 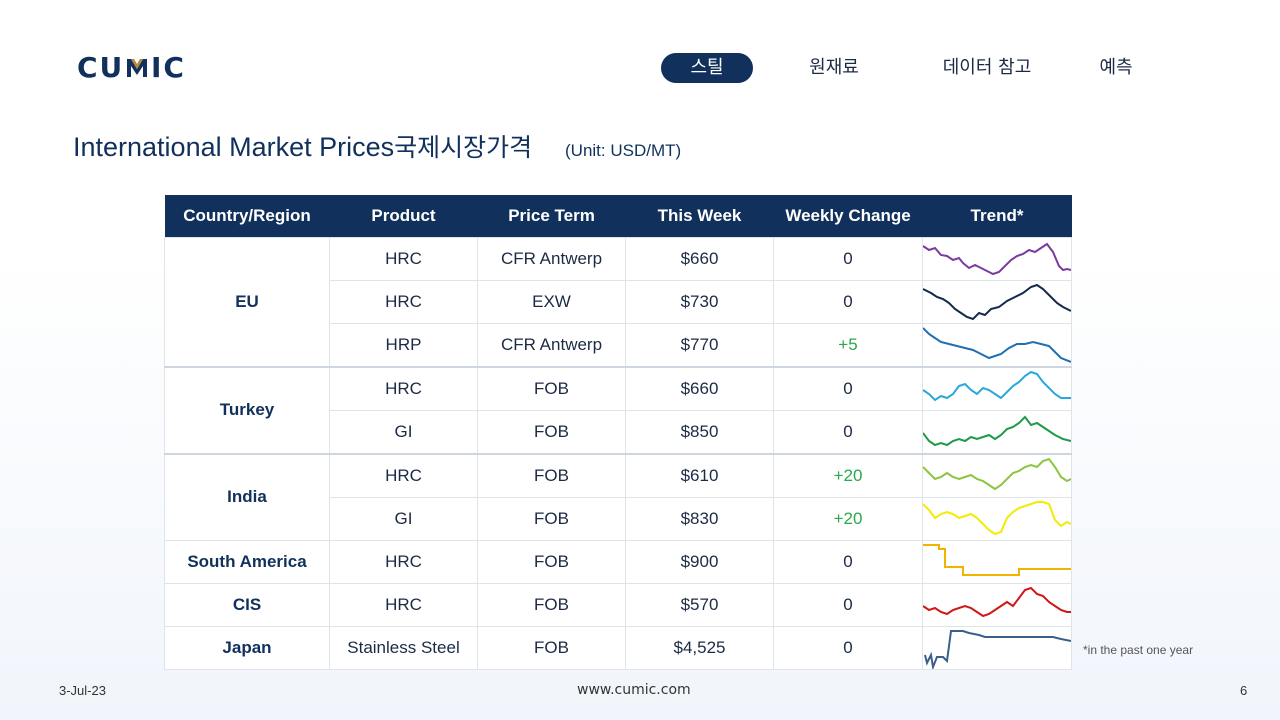 What do you see at coordinates (247, 604) in the screenshot?
I see `country-cell: CIS` at bounding box center [247, 604].